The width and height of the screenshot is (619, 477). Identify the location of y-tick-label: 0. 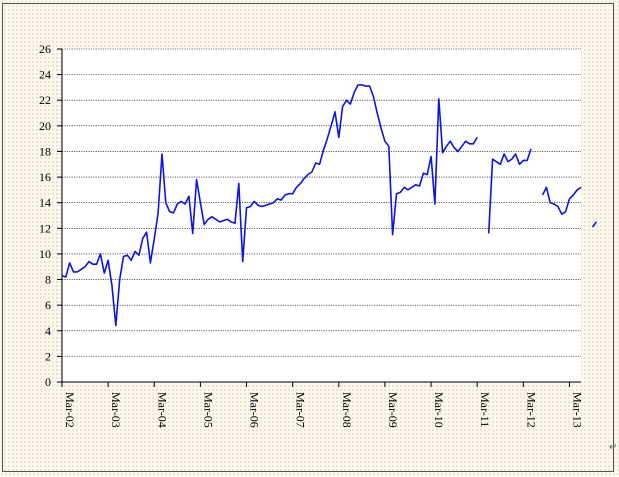
(48, 382).